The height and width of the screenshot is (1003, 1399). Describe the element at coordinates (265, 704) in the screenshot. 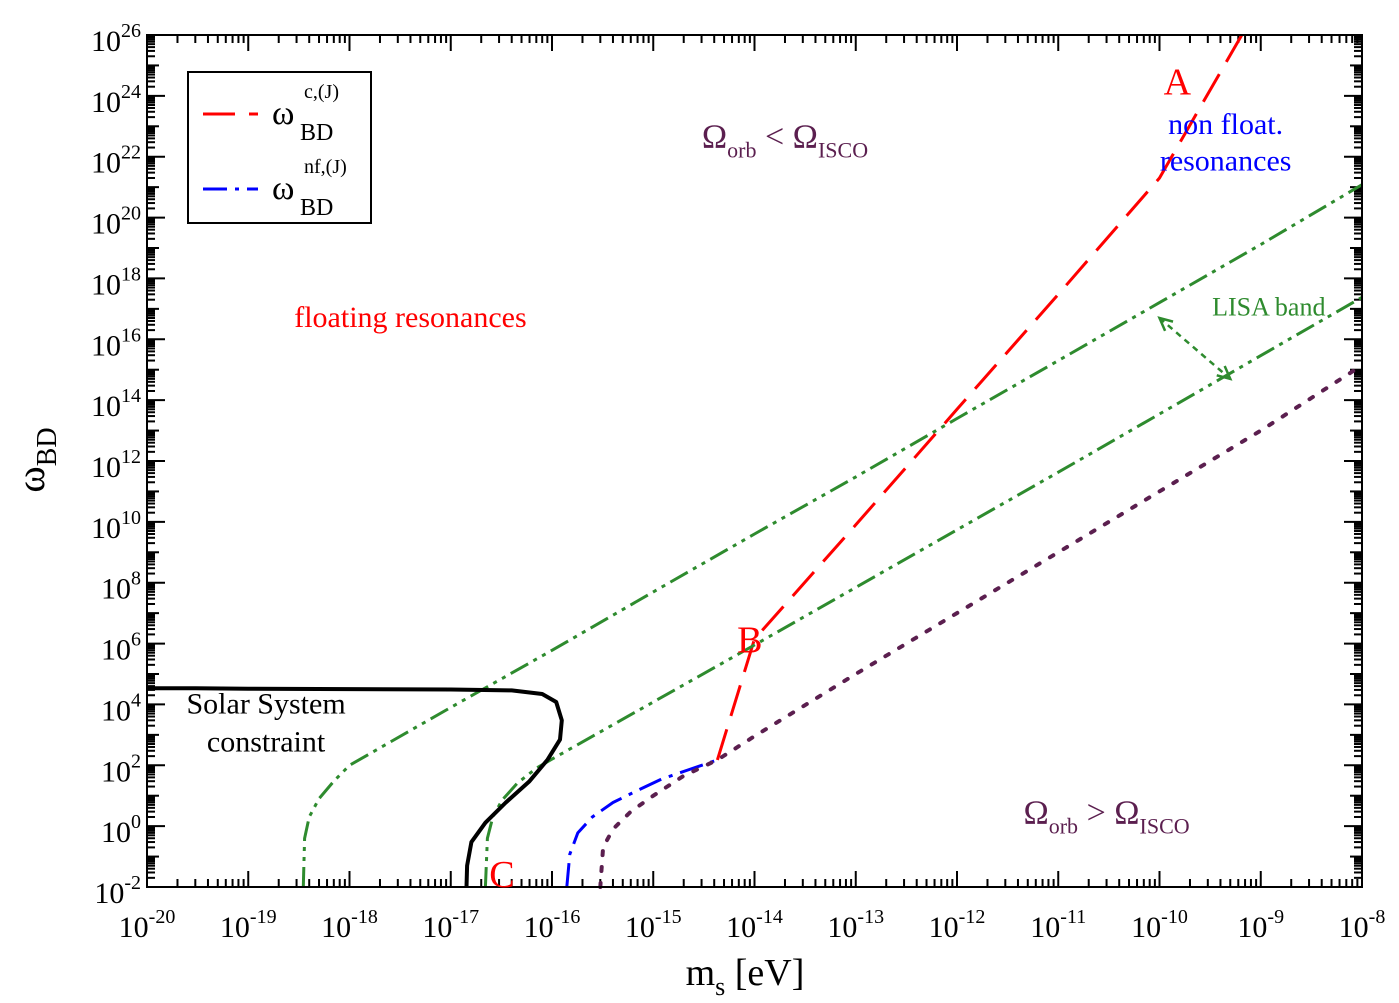

I see `label-solar-1: Solar System` at that location.